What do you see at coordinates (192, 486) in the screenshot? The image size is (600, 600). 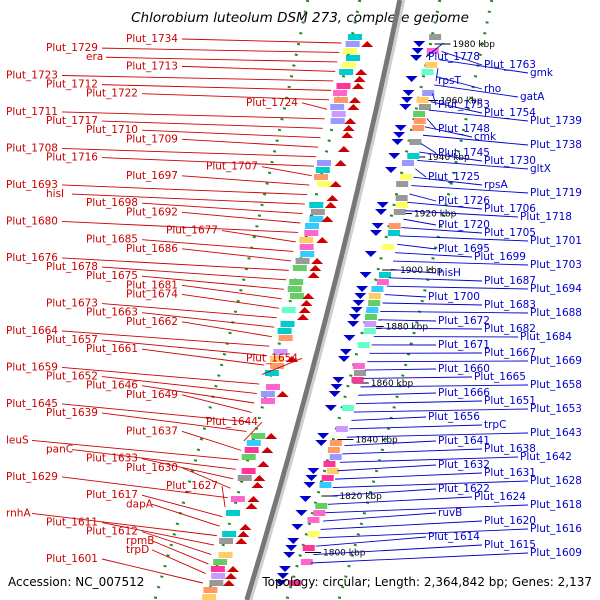 I see `left-gene-label: Plut_1627` at bounding box center [192, 486].